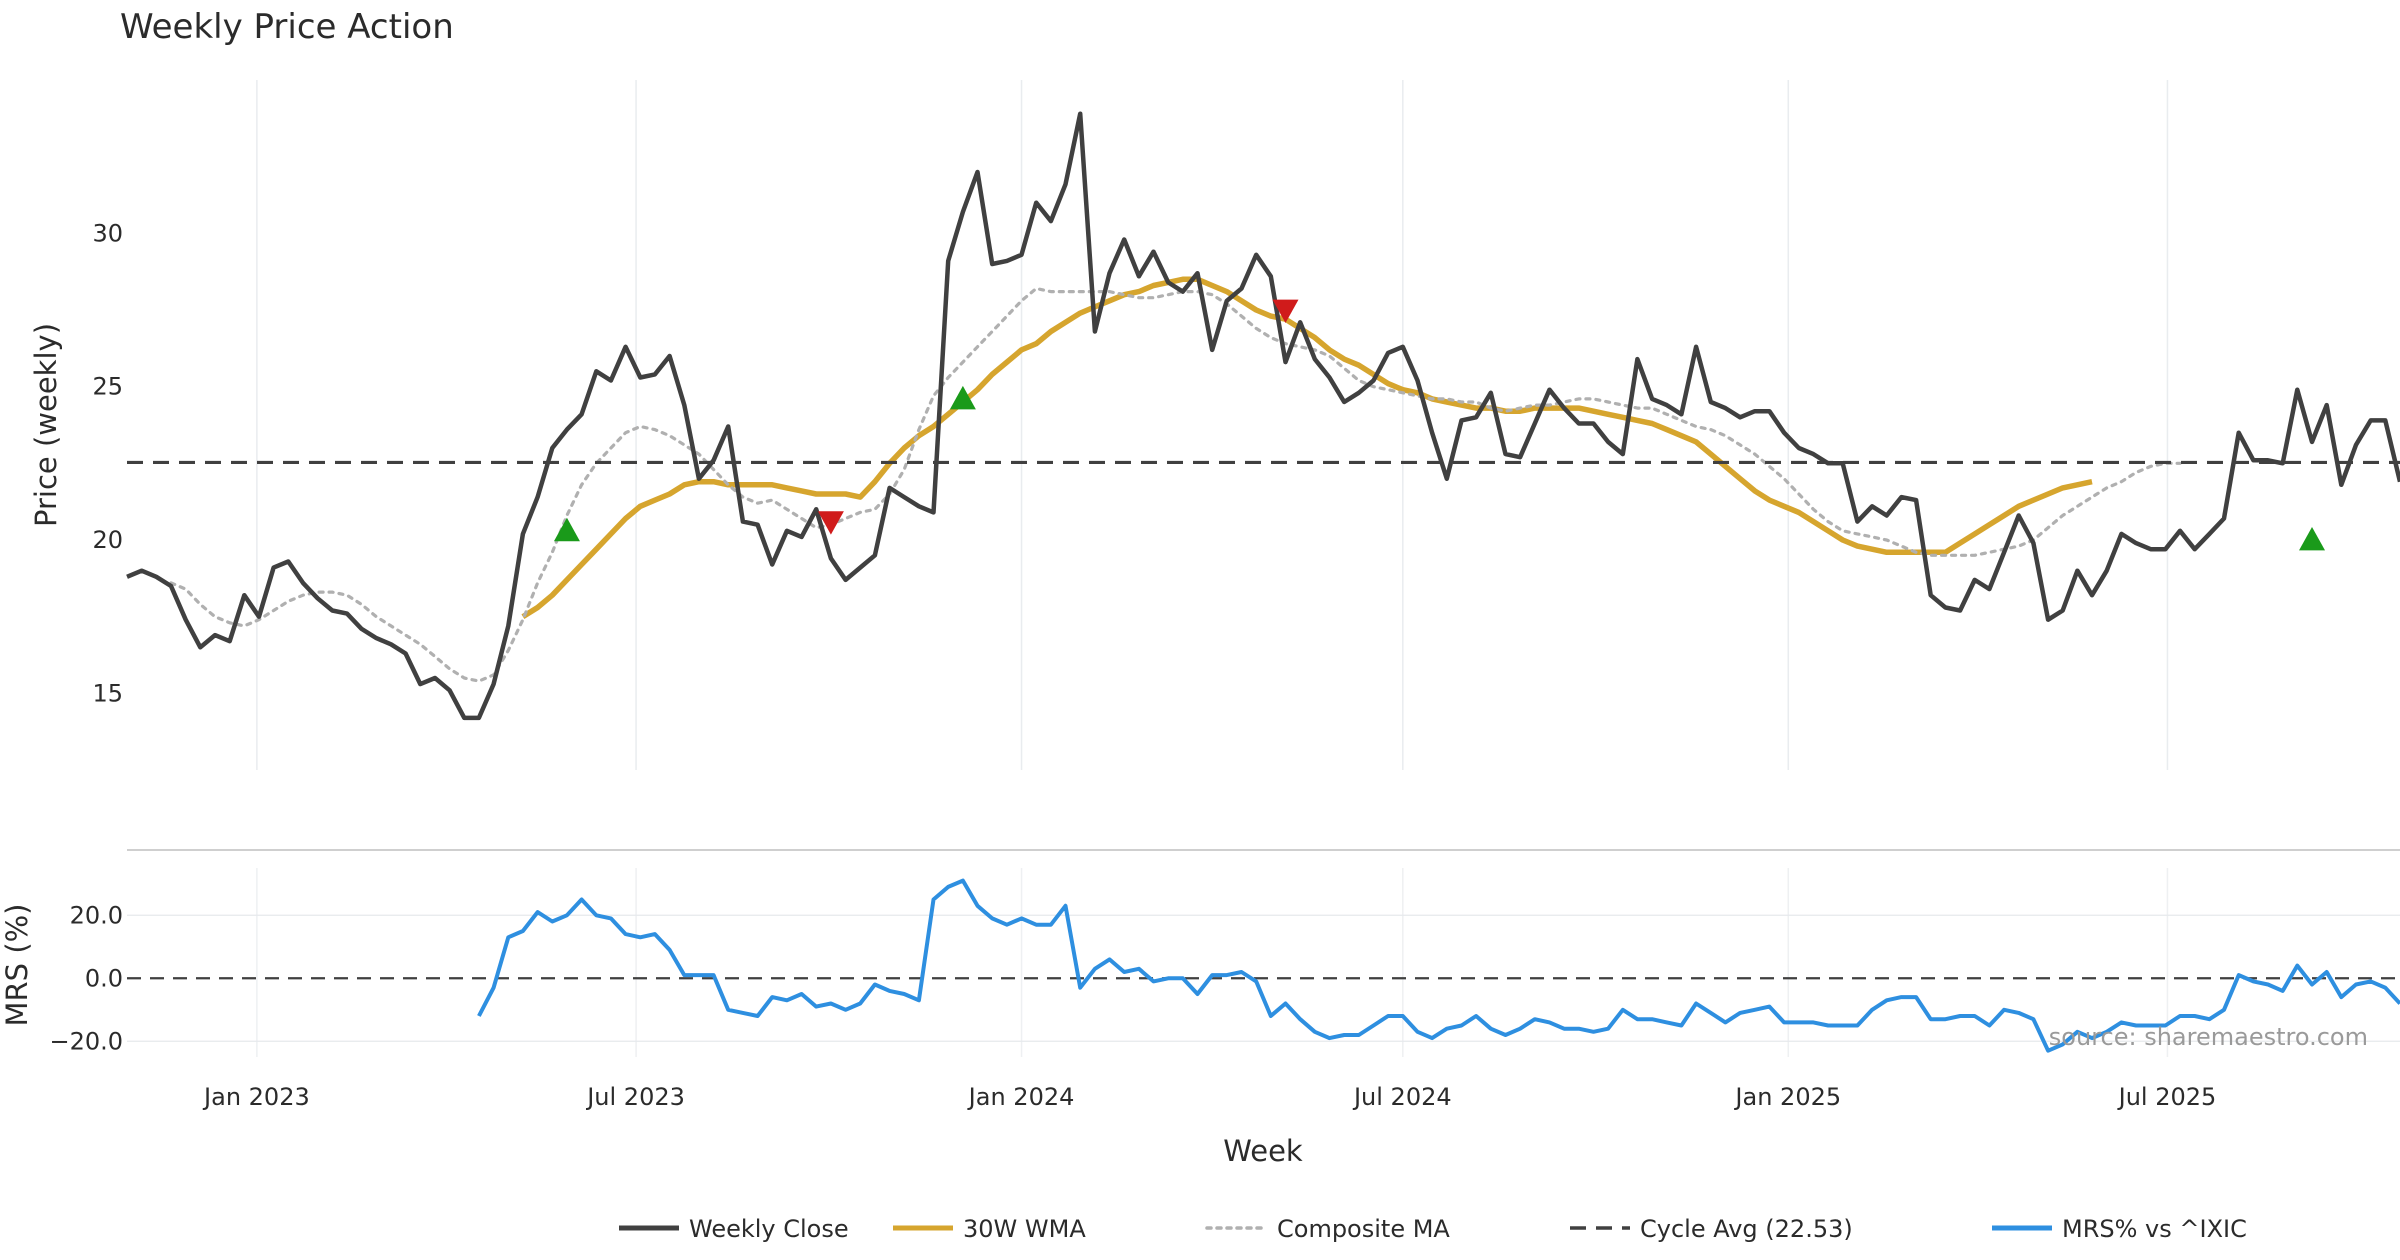 The height and width of the screenshot is (1260, 2400). What do you see at coordinates (107, 540) in the screenshot?
I see `price-y-tick-label: 20` at bounding box center [107, 540].